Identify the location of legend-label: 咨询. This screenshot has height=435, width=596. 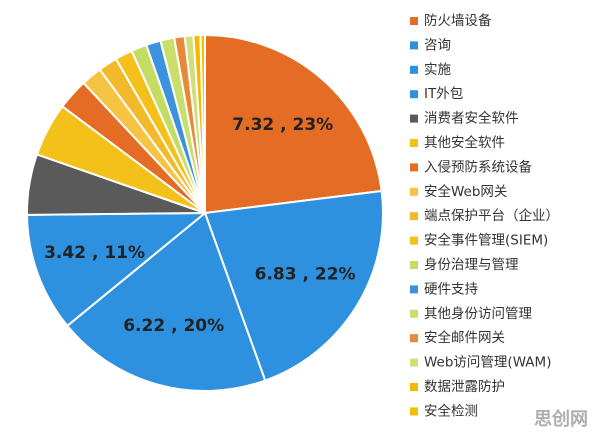
(437, 45).